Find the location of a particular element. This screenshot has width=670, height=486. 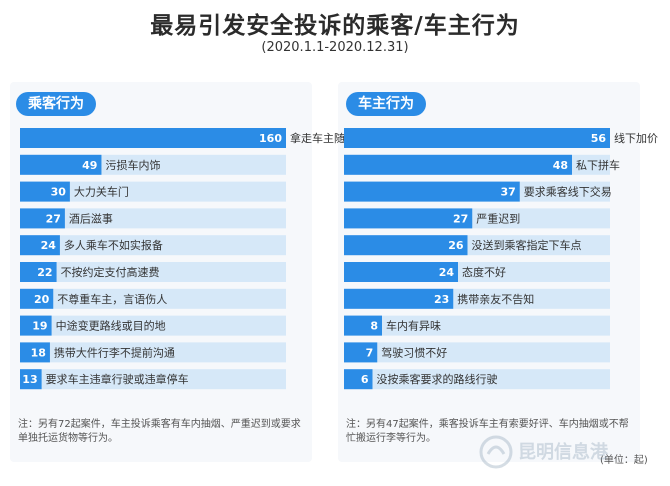

bar-category-label: 态度不好 is located at coordinates (484, 272).